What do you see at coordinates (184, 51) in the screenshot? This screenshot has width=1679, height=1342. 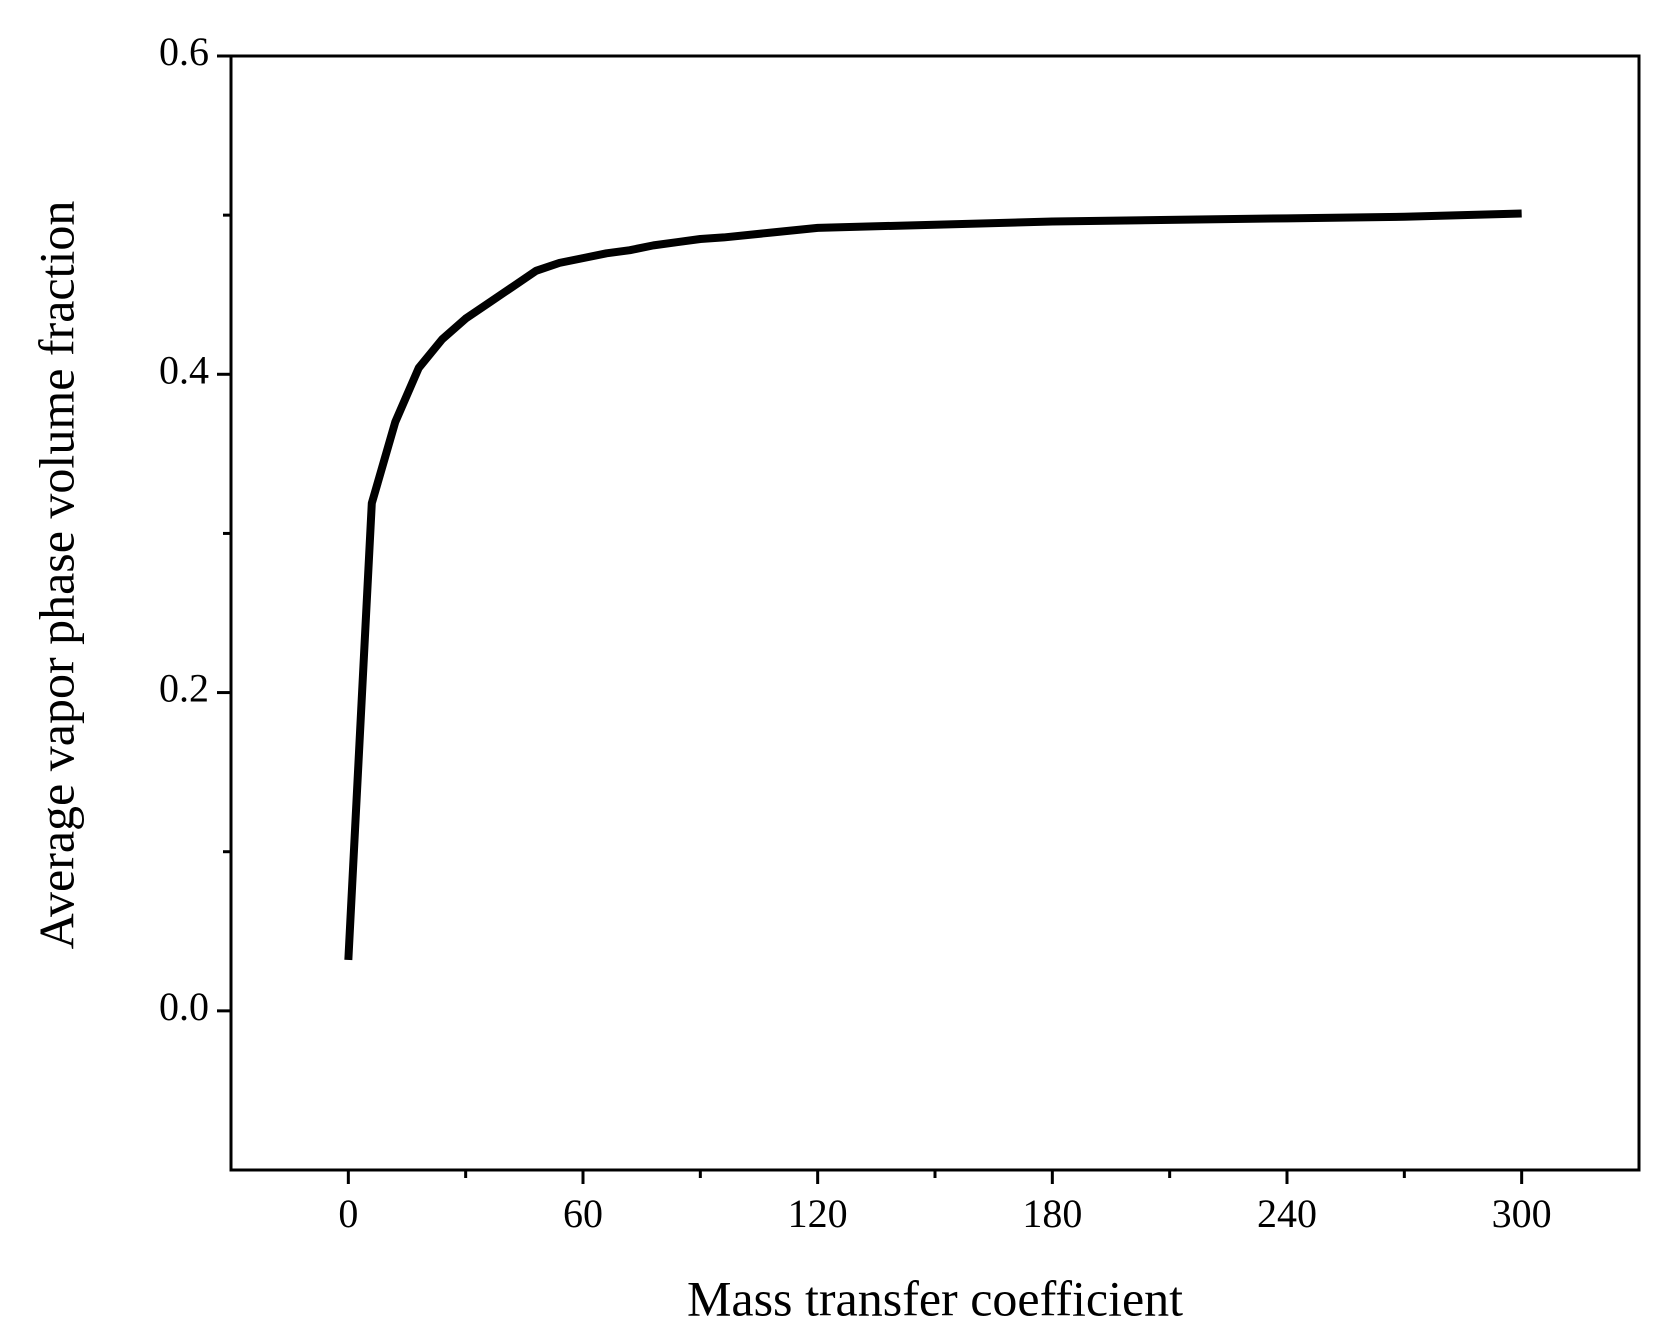 I see `y-tick-label: 0.6` at bounding box center [184, 51].